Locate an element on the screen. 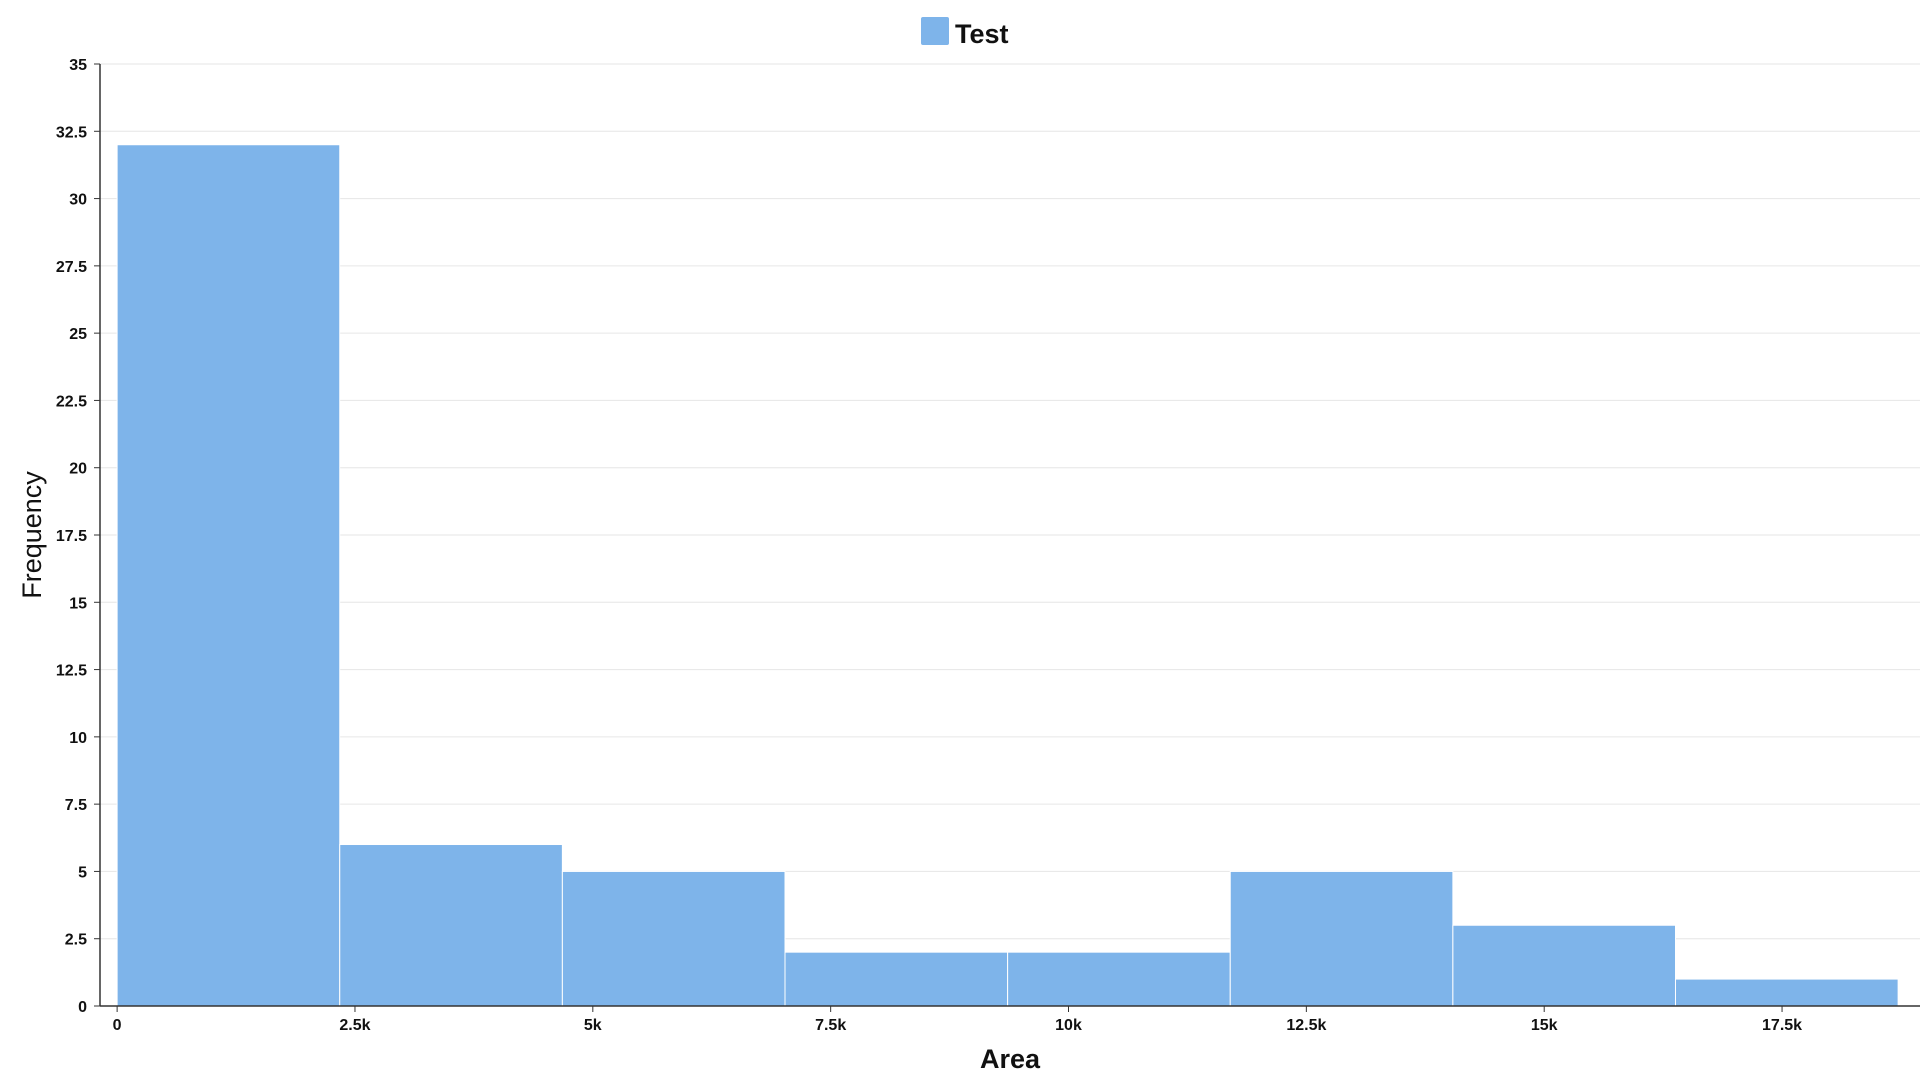 This screenshot has width=1920, height=1080. y-tick-labels: 0 2.5 5 7.5 10 12.5 15 17.5 20 22.5 25 27.5 30 32.5 35 is located at coordinates (71, 536).